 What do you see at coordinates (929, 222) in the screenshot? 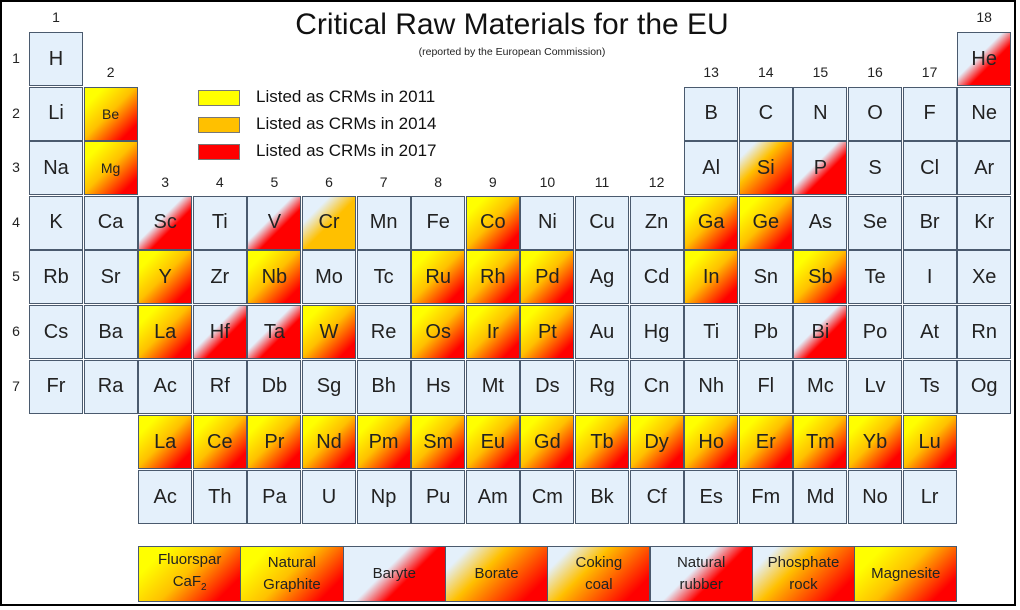
I see `element-cell-br-p4: Br` at bounding box center [929, 222].